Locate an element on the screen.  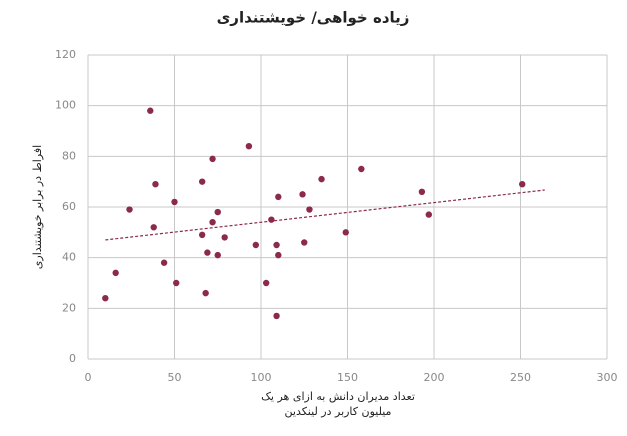
y-tick-label: 100 is located at coordinates (65, 105).